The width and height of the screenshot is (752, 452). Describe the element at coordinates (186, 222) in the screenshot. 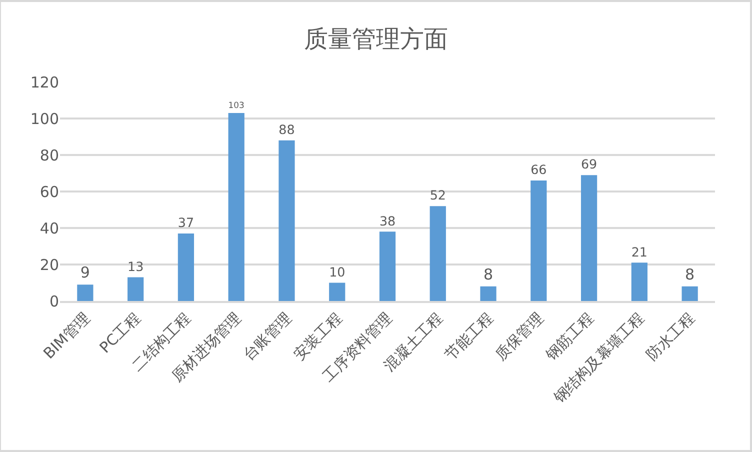

I see `data-label: 37` at that location.